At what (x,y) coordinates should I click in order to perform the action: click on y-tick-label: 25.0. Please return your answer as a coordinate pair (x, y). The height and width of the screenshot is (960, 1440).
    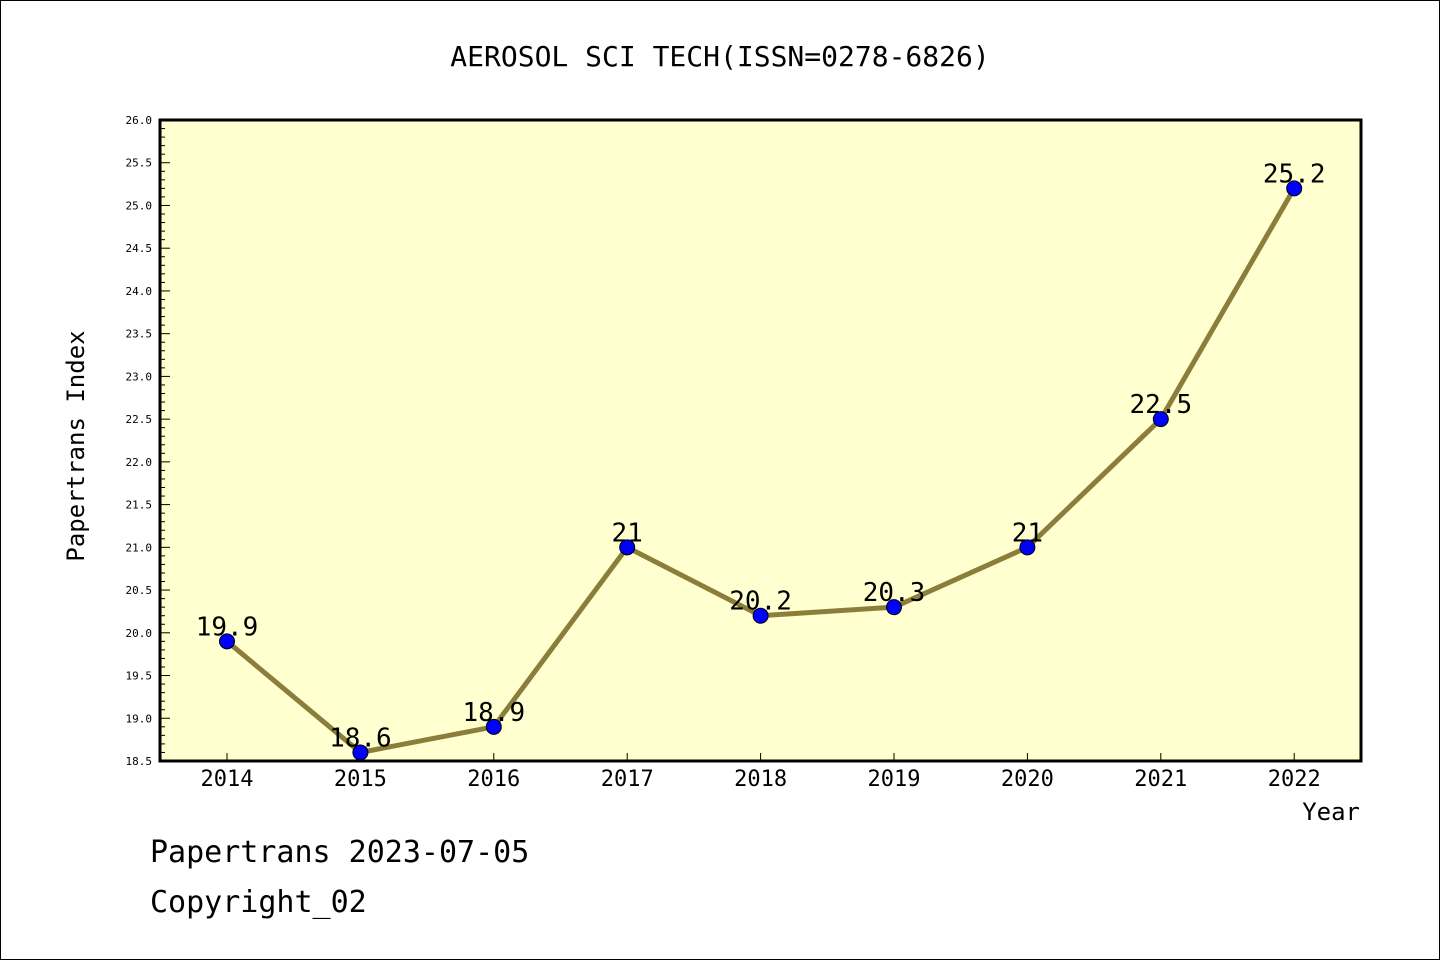
    Looking at the image, I should click on (139, 205).